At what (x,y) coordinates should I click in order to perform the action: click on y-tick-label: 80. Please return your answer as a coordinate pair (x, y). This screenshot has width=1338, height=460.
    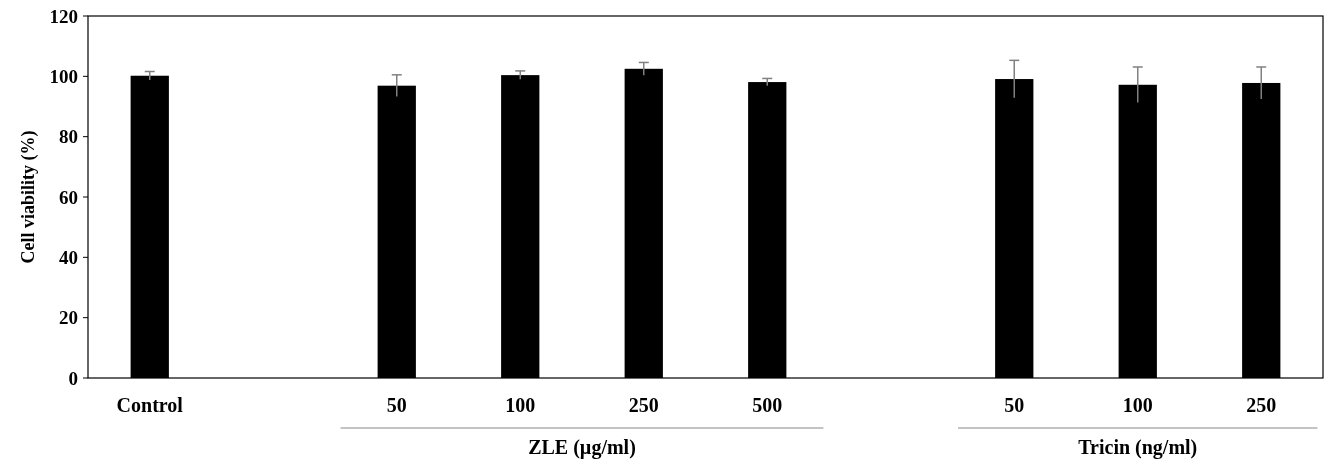
    Looking at the image, I should click on (68, 137).